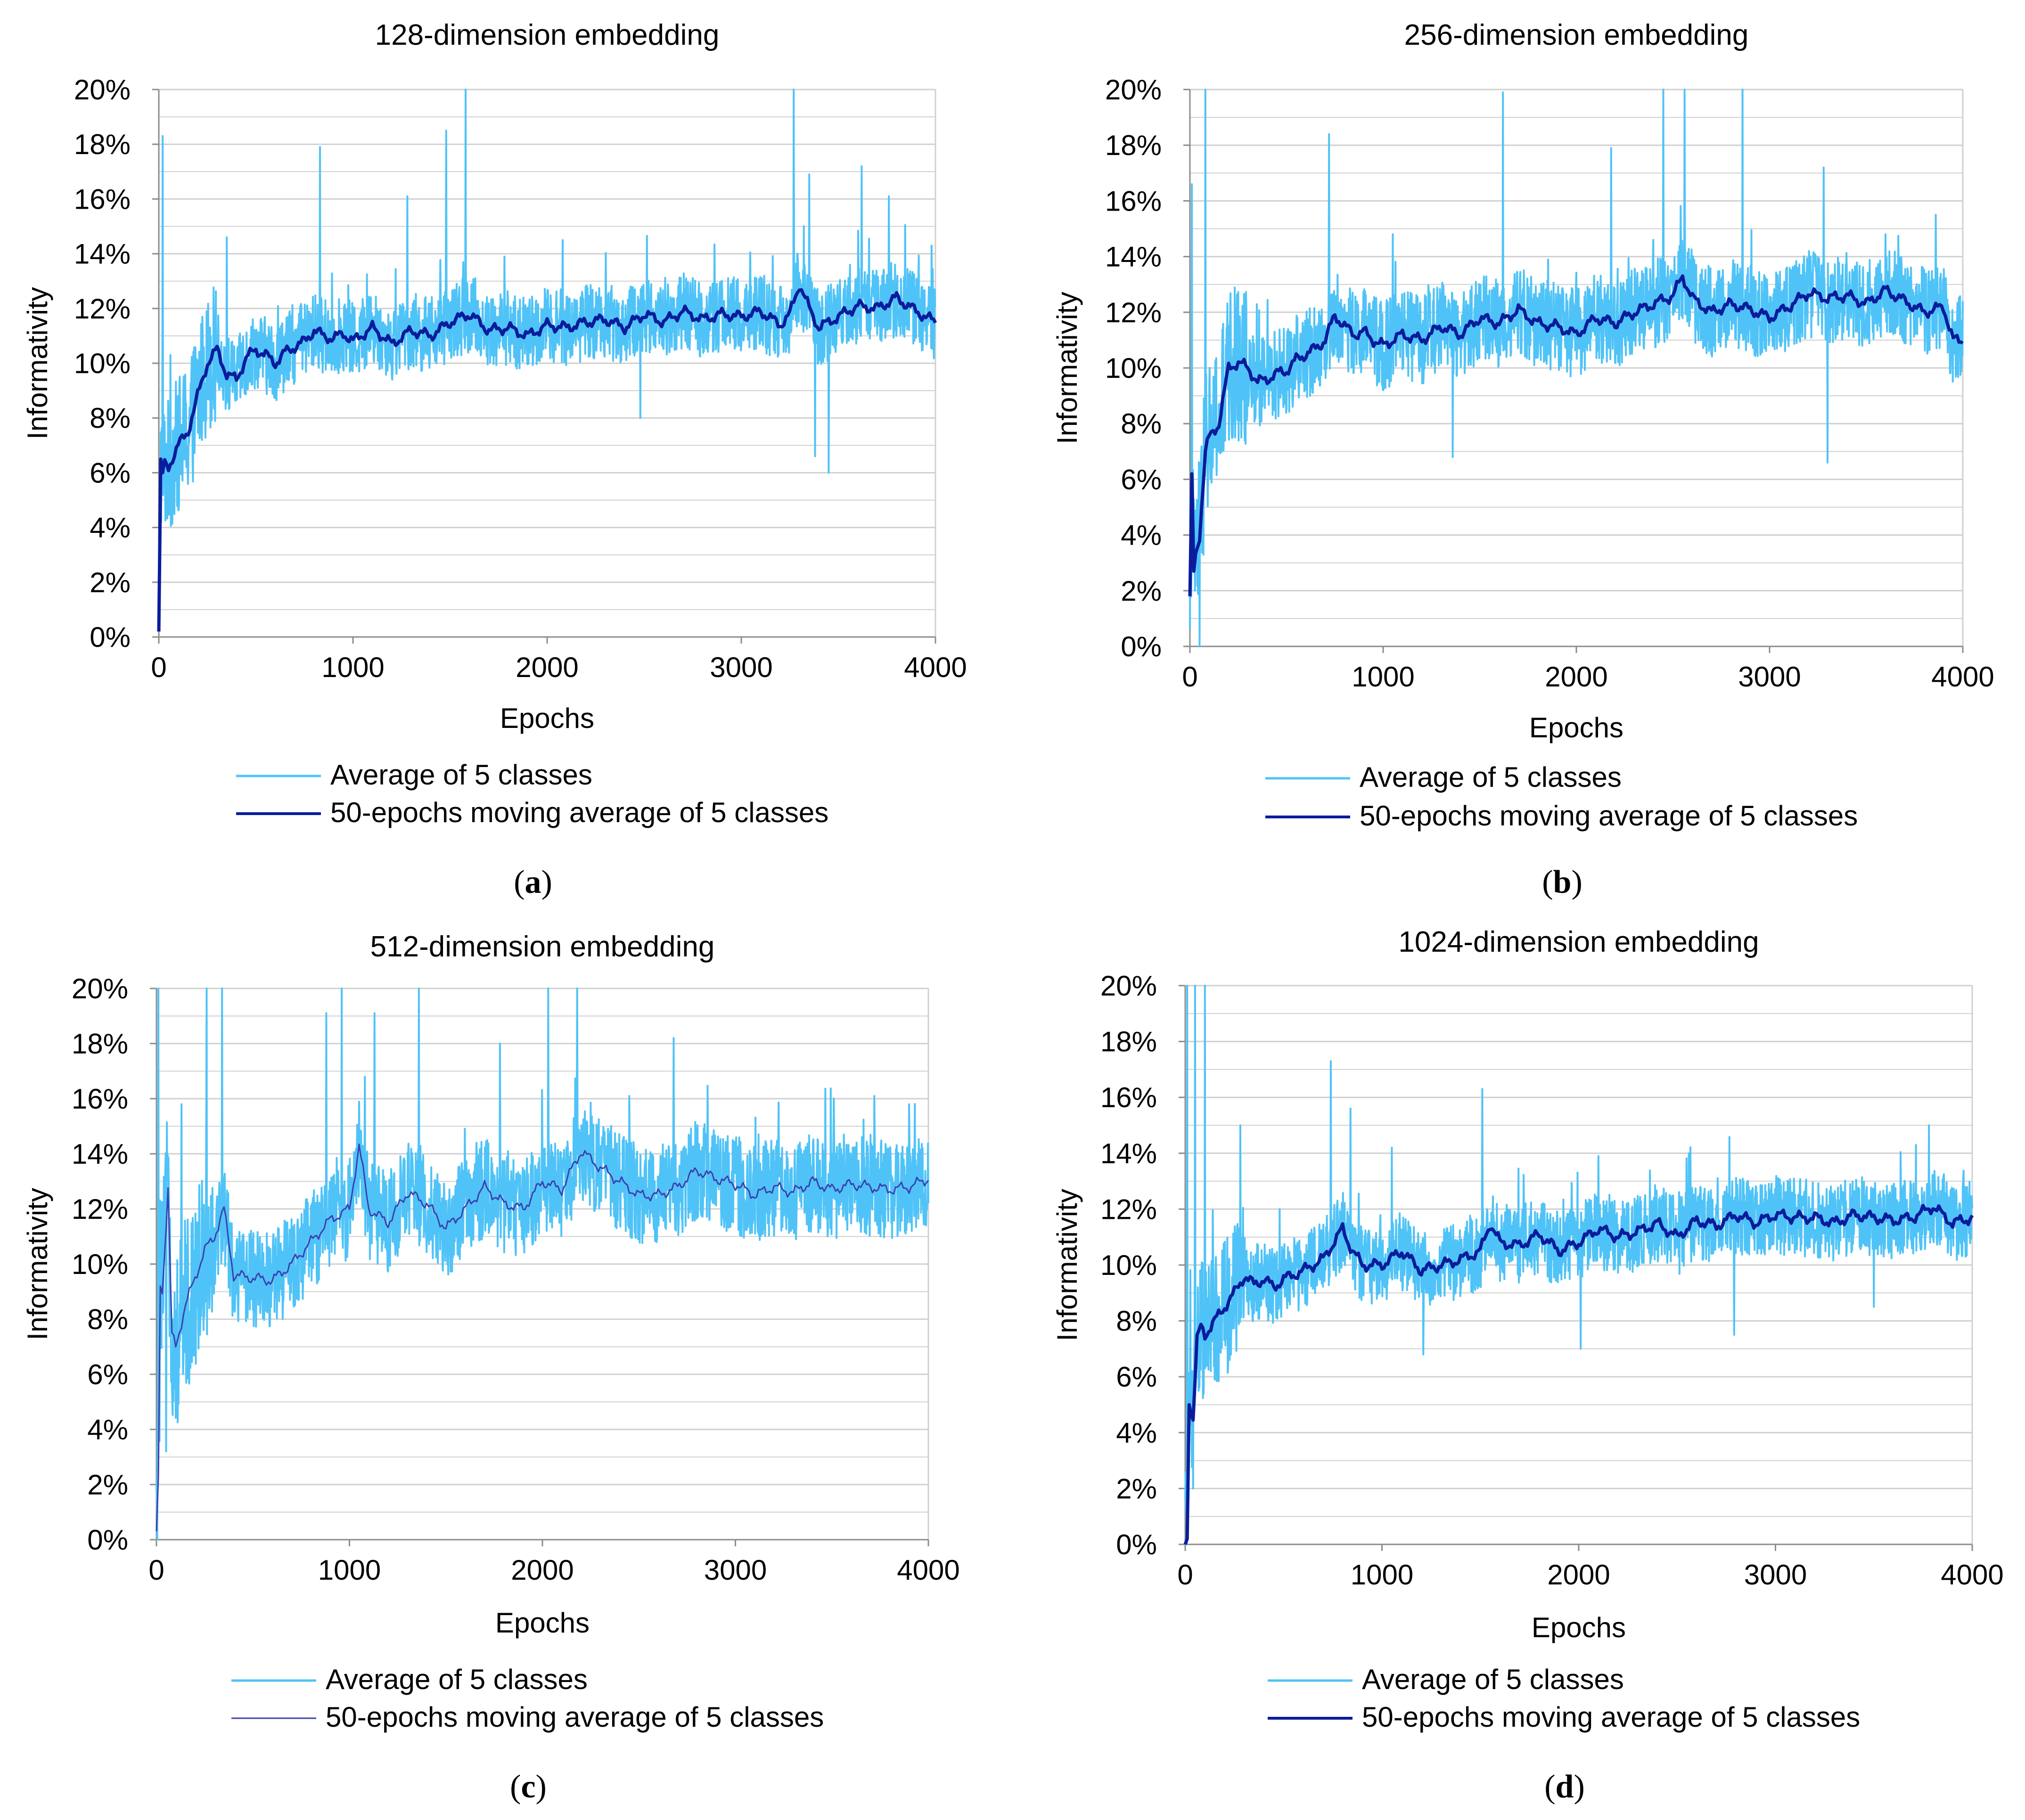 The width and height of the screenshot is (2025, 1820). I want to click on chart-title: 512-dimension embedding, so click(542, 946).